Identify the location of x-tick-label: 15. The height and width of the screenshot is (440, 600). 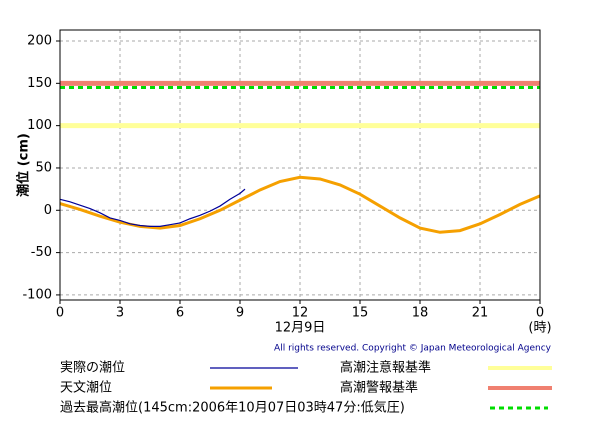
(360, 313).